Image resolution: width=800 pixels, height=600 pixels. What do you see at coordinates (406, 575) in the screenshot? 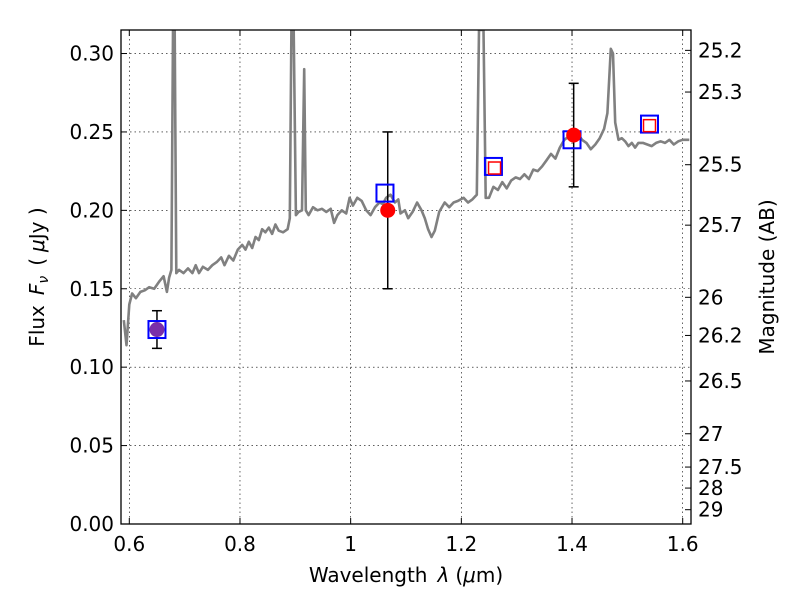
I see `x-axis-label: Wavelength λ (μm)` at bounding box center [406, 575].